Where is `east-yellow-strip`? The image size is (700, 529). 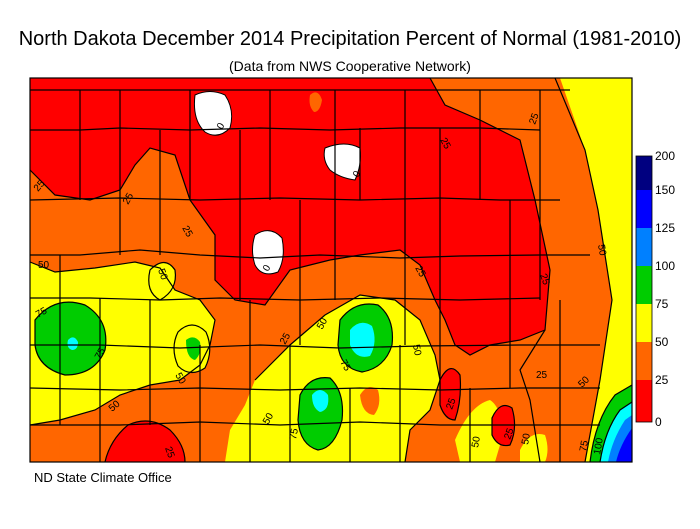
east-yellow-strip is located at coordinates (593, 270).